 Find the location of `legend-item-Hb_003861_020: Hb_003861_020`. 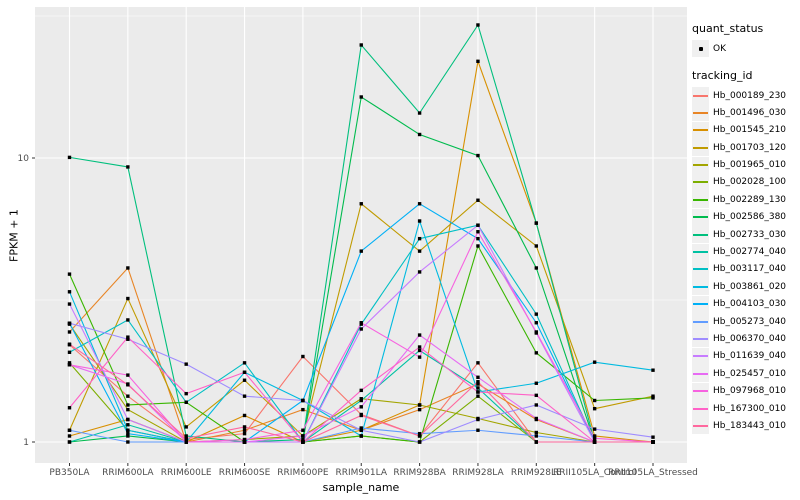

legend-item-Hb_003861_020: Hb_003861_020 is located at coordinates (745, 287).